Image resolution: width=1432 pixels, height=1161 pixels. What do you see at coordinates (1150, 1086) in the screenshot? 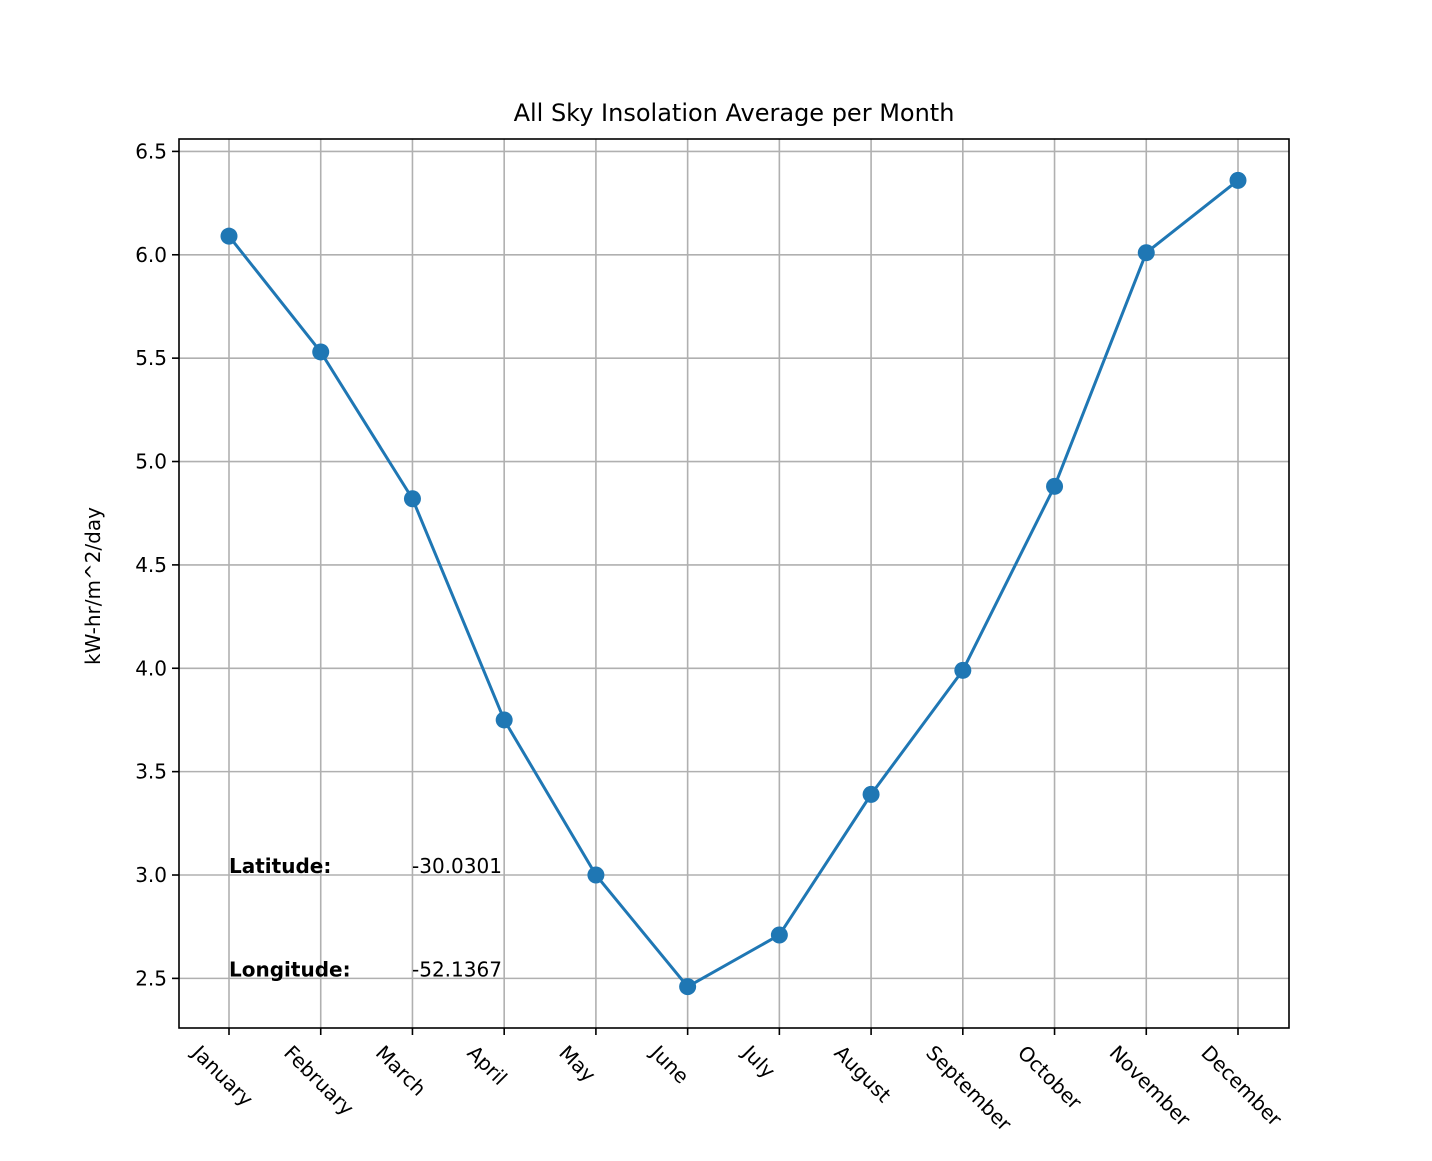
I see `x-tick-label: November` at bounding box center [1150, 1086].